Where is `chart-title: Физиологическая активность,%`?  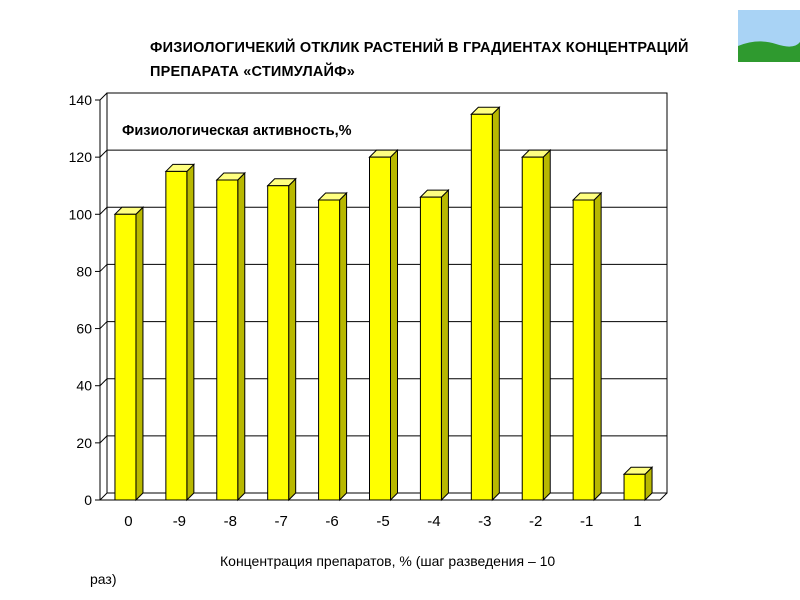 chart-title: Физиологическая активность,% is located at coordinates (237, 131).